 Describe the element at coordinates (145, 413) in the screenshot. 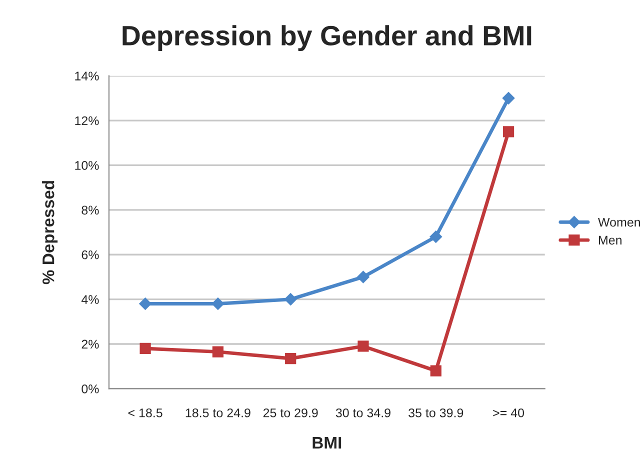

I see `x-tick-label: < 18.5` at that location.